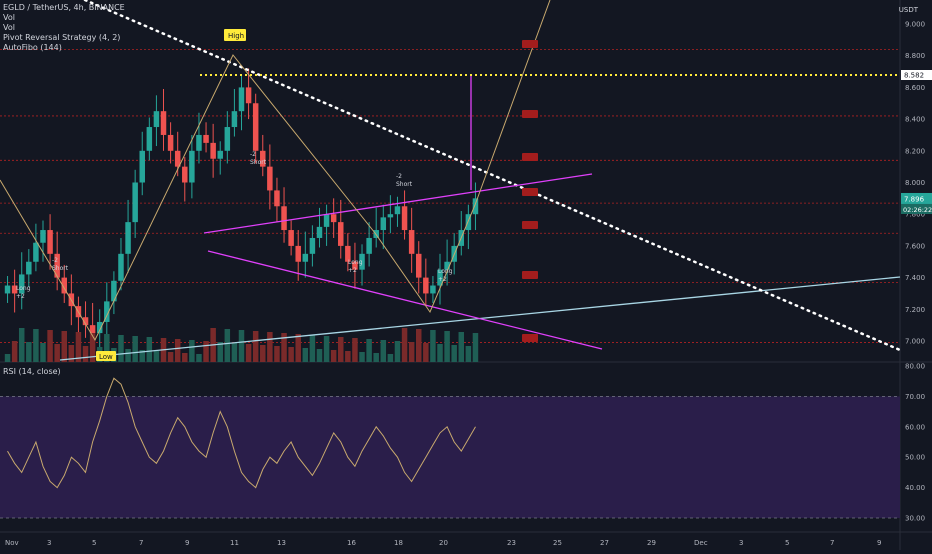  What do you see at coordinates (32, 371) in the screenshot?
I see `rsi-legend: RSI (14, close)` at bounding box center [32, 371].